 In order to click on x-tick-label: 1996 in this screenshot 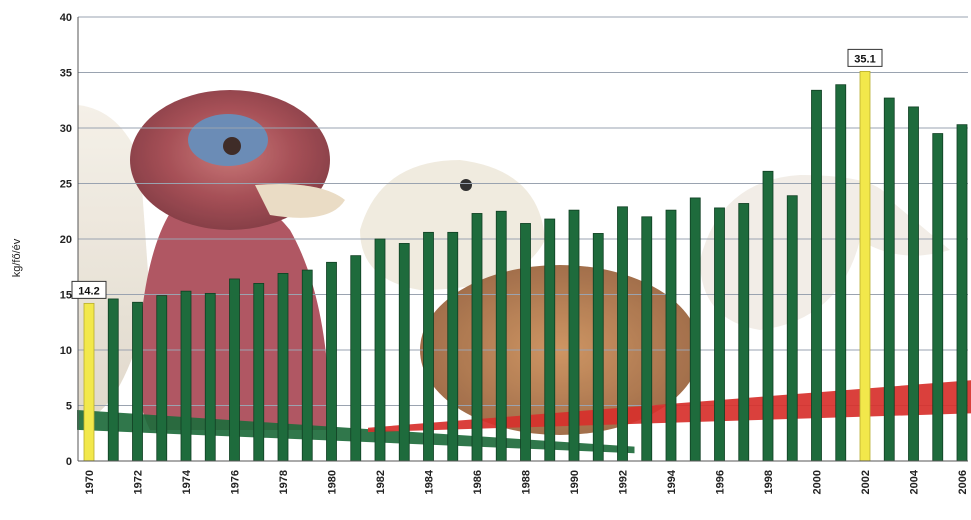, I will do `click(721, 482)`.